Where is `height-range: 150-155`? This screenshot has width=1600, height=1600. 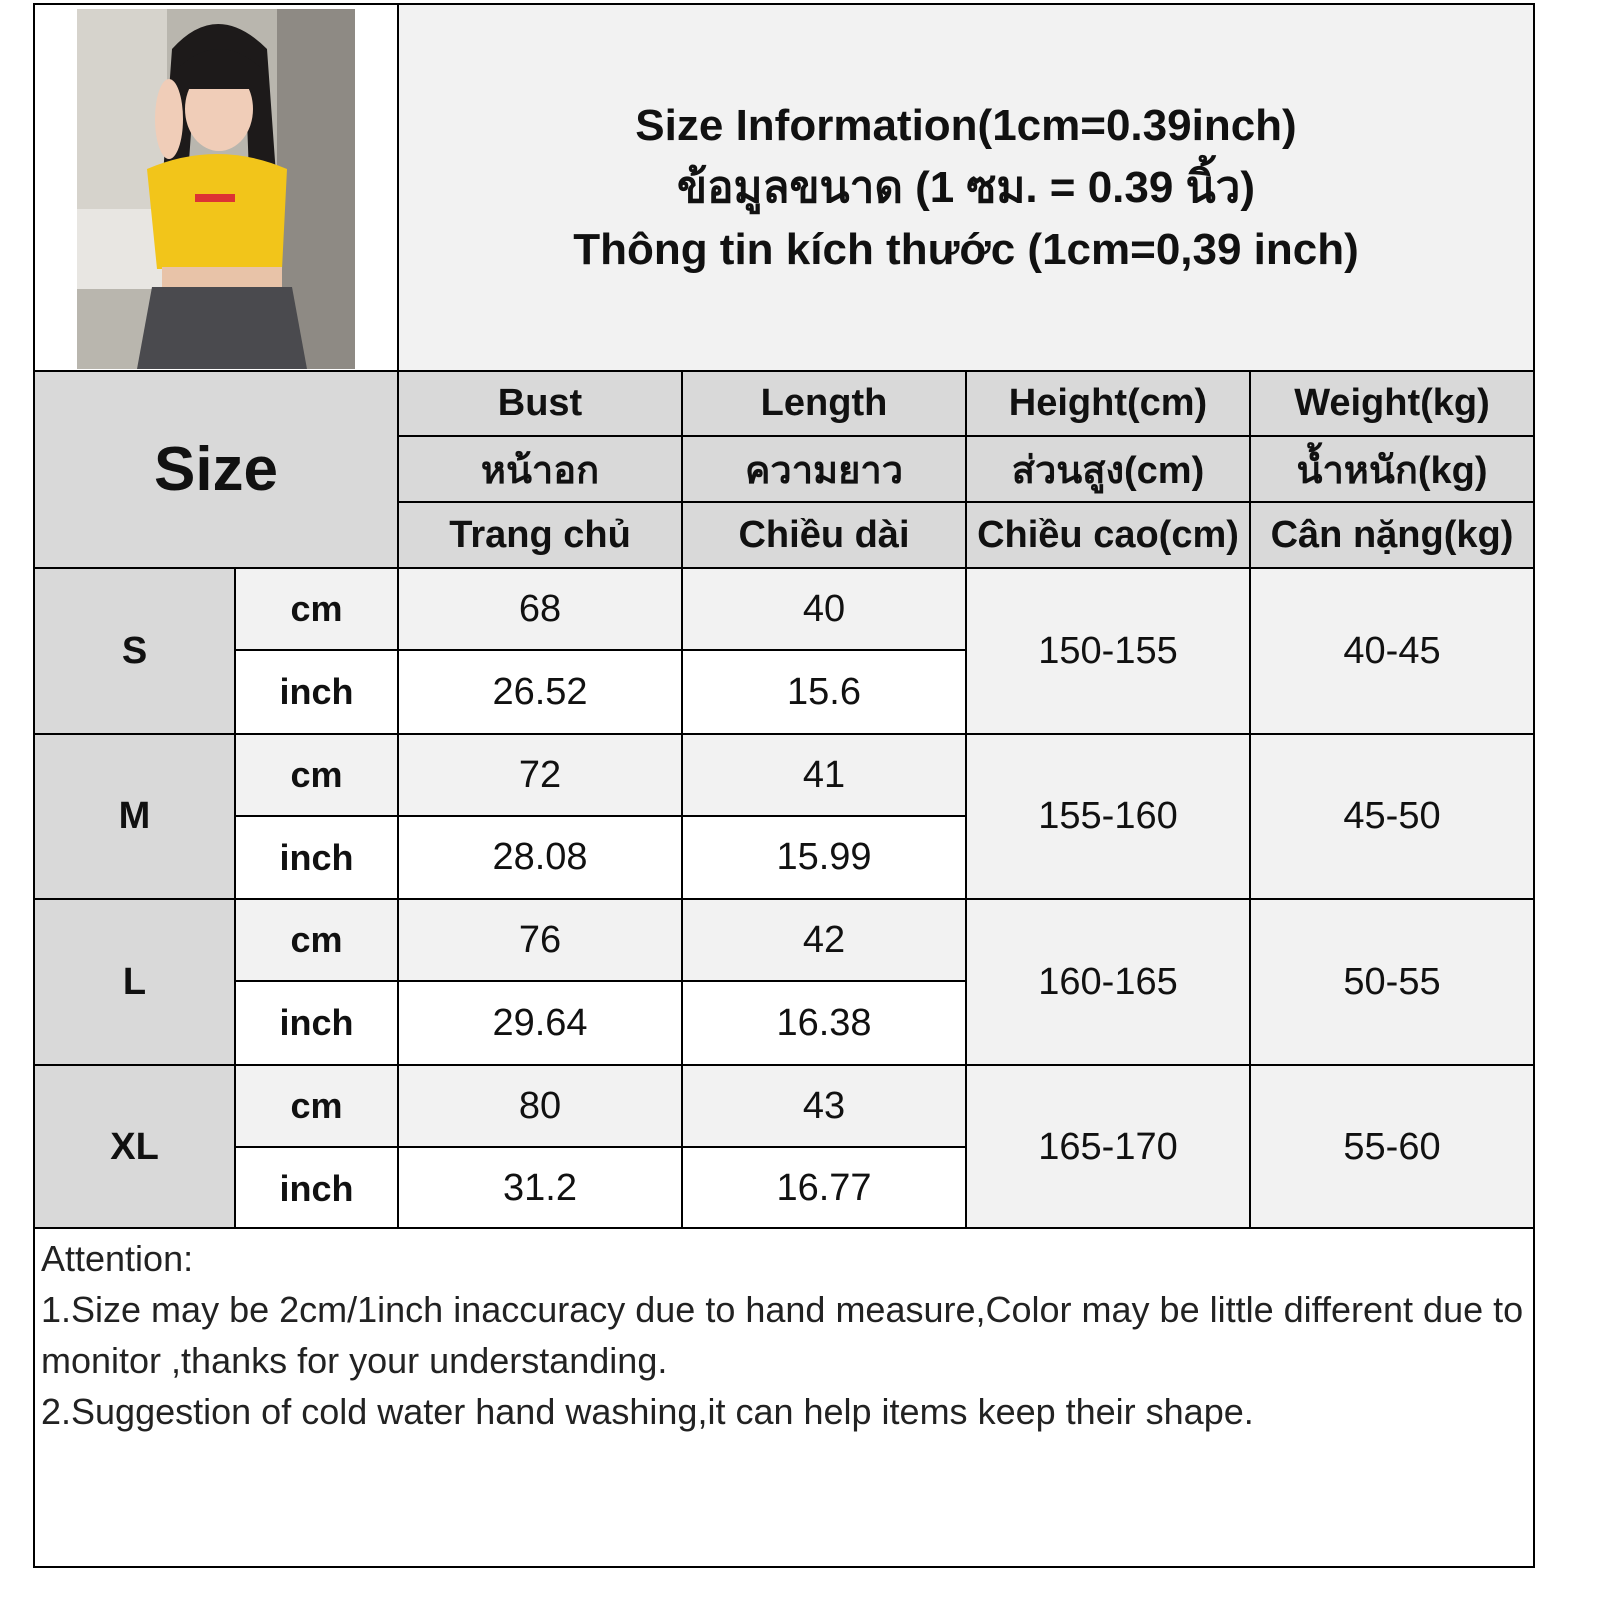 height-range: 150-155 is located at coordinates (1108, 651).